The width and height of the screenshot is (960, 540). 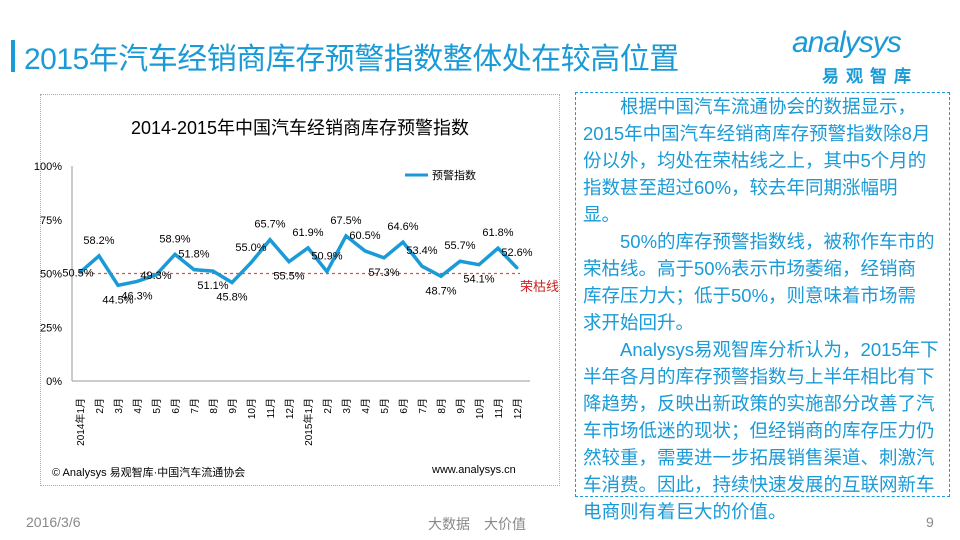 I want to click on footer-date: 2016/3/6, so click(x=53, y=522).